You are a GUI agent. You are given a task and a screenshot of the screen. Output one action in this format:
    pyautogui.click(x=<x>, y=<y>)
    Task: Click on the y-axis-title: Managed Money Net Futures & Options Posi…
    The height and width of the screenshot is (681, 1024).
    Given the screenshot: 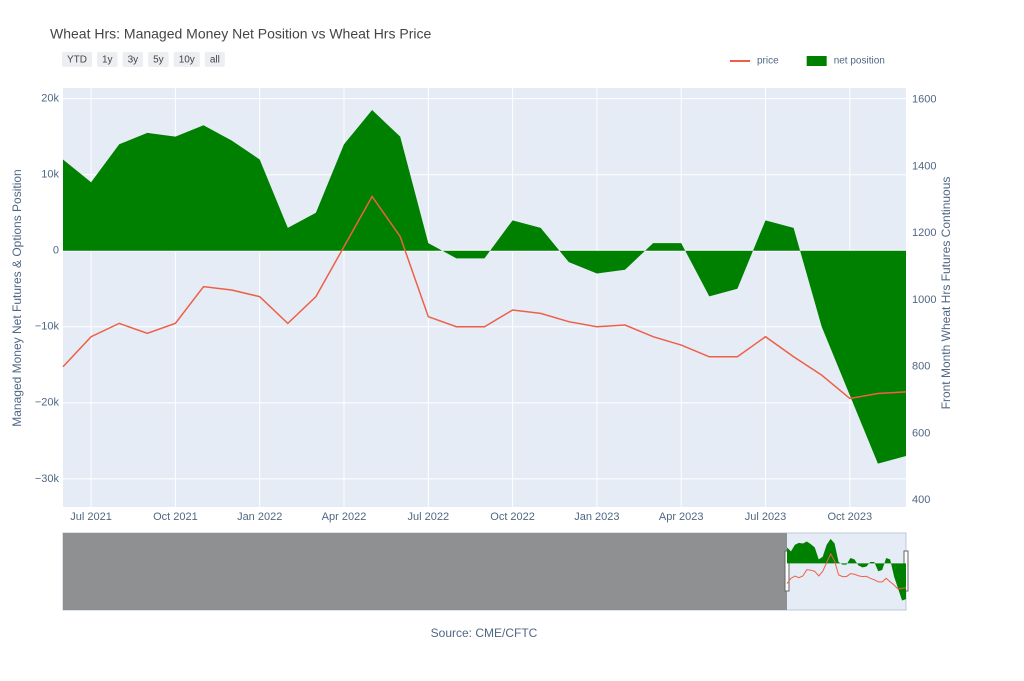 What is the action you would take?
    pyautogui.click(x=17, y=297)
    